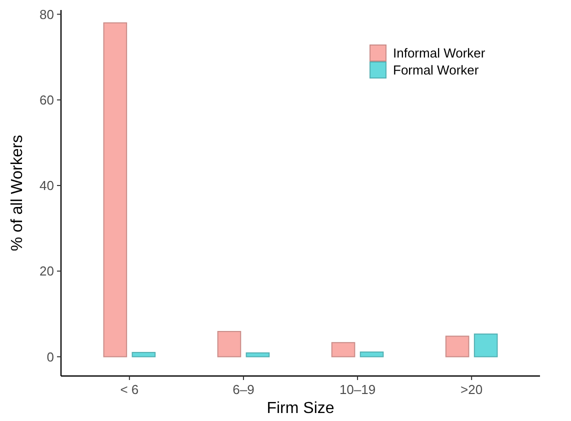  What do you see at coordinates (436, 70) in the screenshot?
I see `legend-label: Formal Worker` at bounding box center [436, 70].